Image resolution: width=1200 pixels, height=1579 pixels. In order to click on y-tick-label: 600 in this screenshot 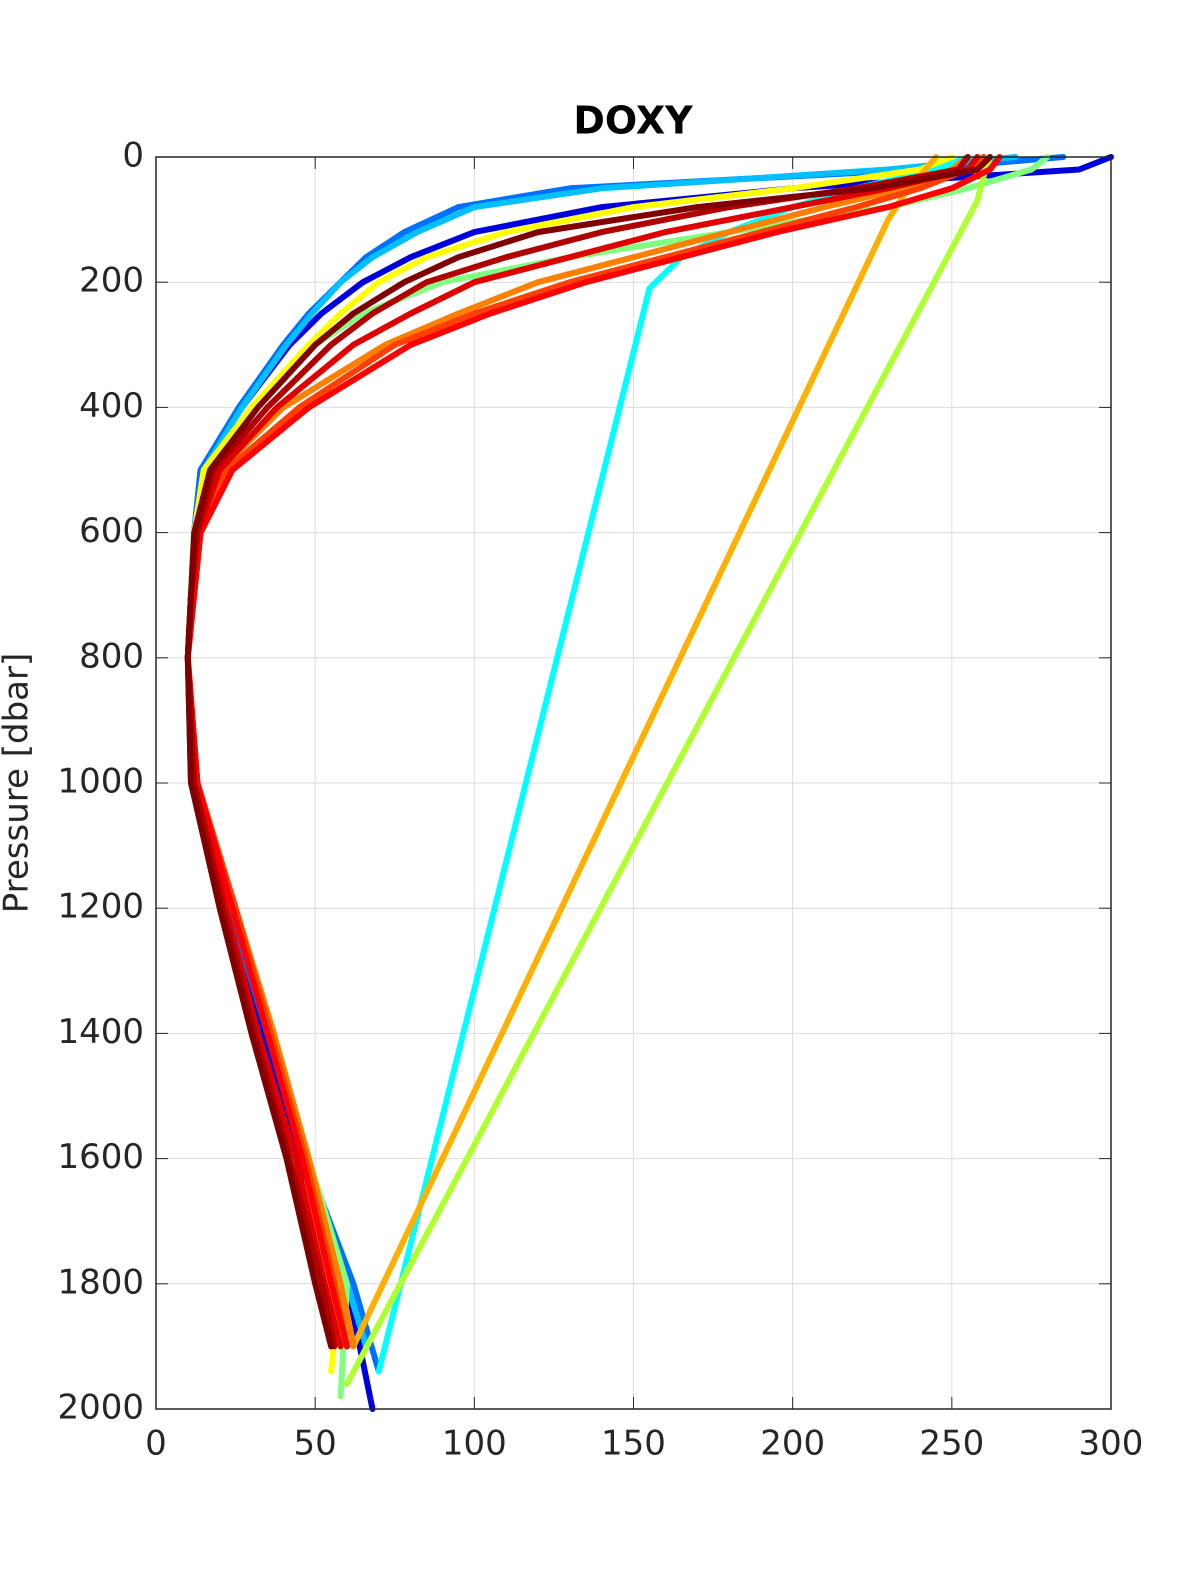, I will do `click(111, 531)`.